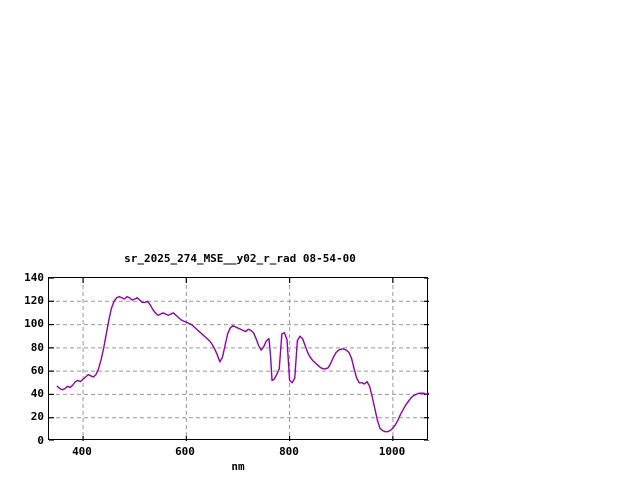  What do you see at coordinates (34, 323) in the screenshot?
I see `y-tick-100: 100` at bounding box center [34, 323].